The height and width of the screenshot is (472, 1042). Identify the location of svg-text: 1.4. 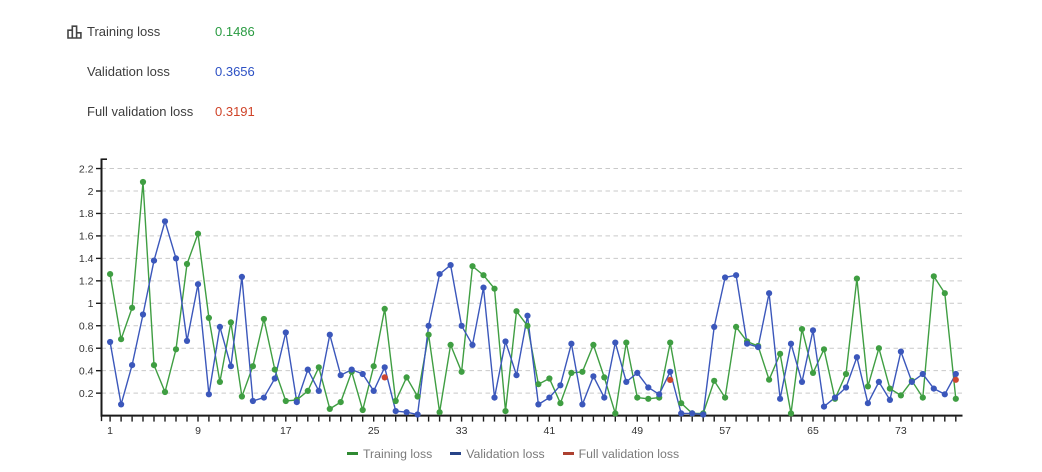
(86, 259).